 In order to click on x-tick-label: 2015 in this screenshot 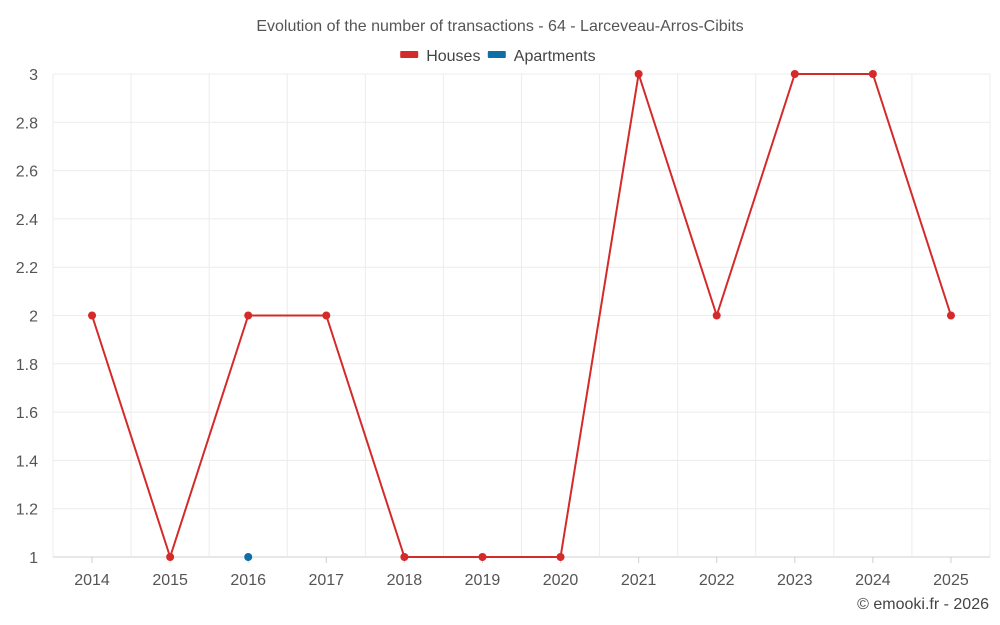, I will do `click(170, 580)`.